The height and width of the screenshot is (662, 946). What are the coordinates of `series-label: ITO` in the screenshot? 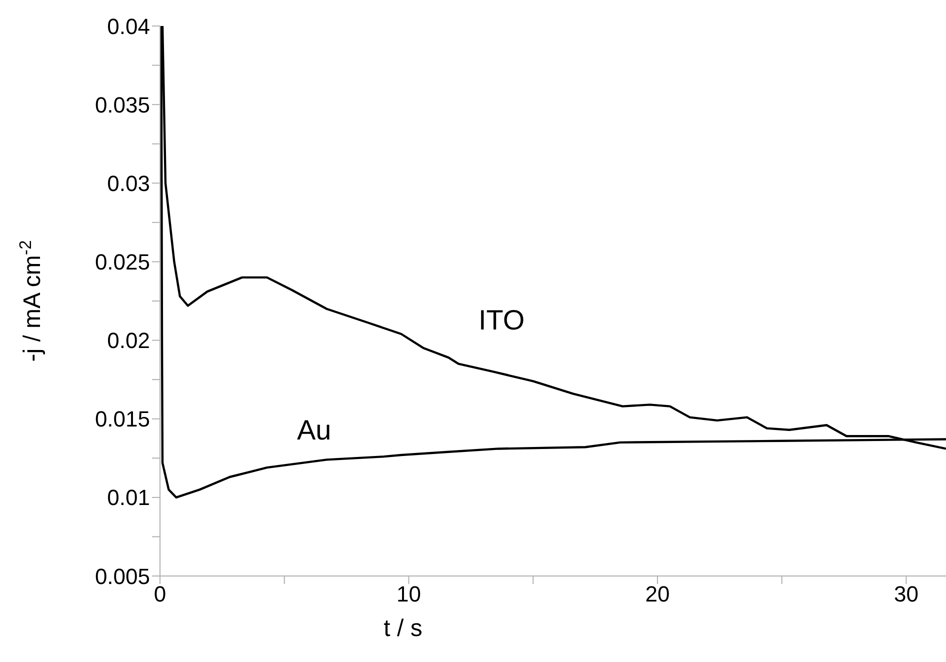 It's located at (501, 320).